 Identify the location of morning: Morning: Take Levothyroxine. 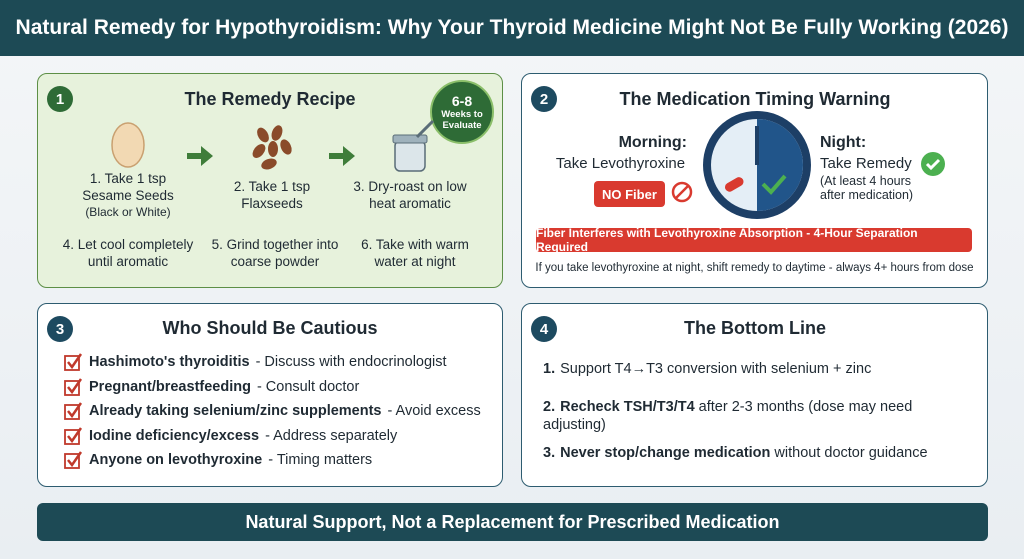
(620, 153).